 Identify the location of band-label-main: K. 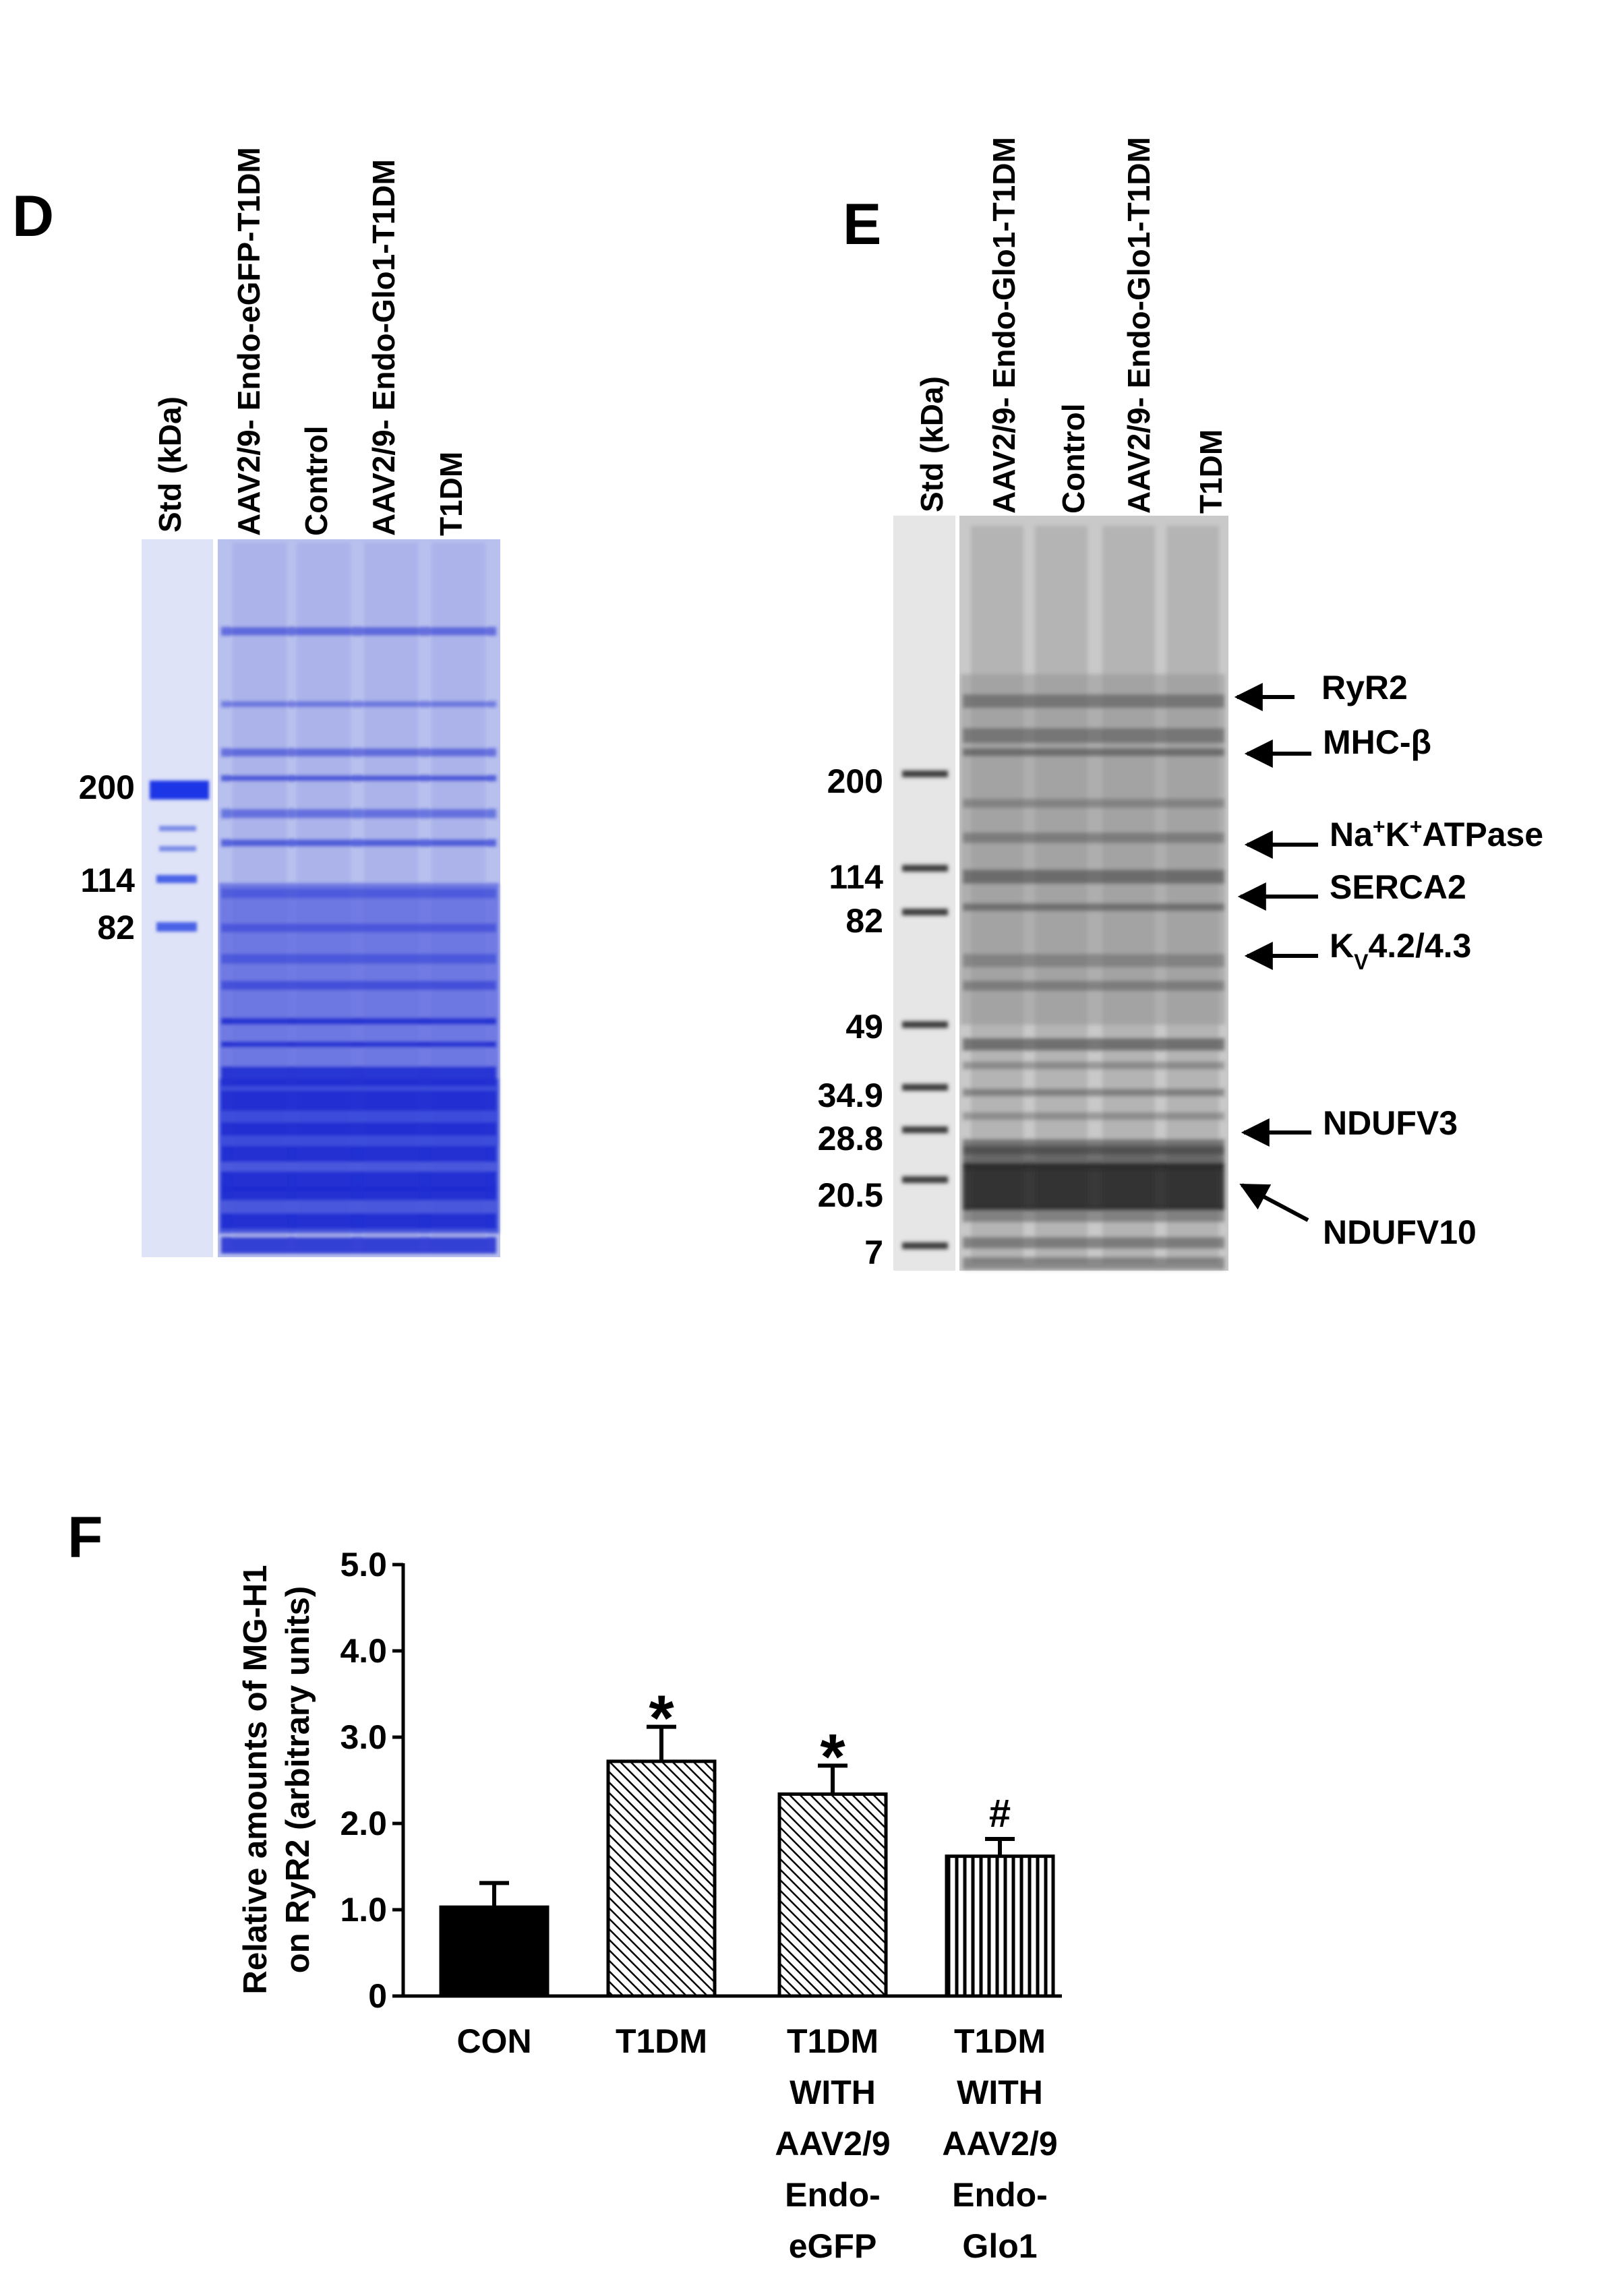
(1342, 946).